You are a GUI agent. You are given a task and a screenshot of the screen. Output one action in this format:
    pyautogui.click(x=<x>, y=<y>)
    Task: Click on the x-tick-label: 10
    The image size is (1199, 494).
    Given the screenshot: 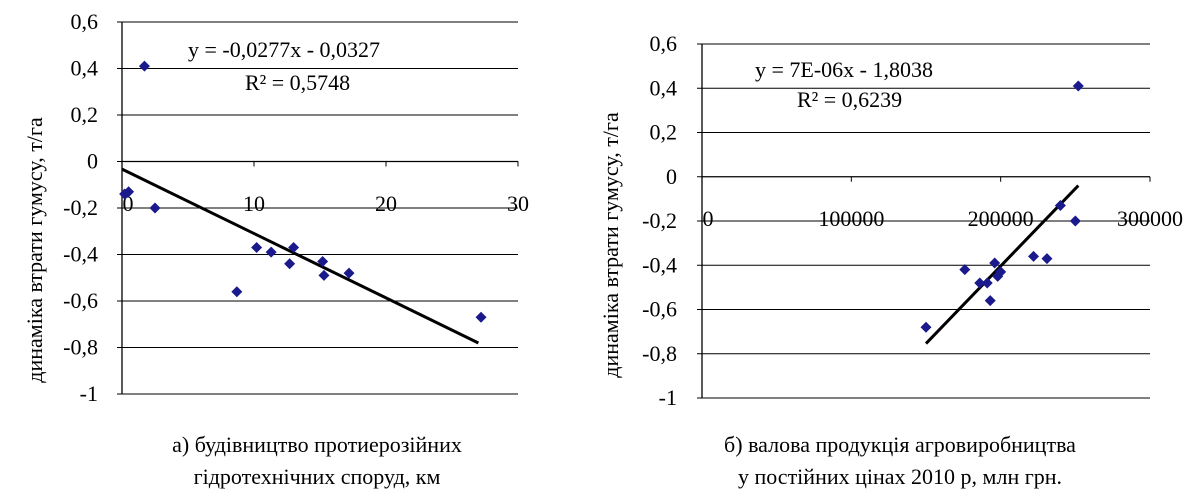 What is the action you would take?
    pyautogui.click(x=254, y=203)
    